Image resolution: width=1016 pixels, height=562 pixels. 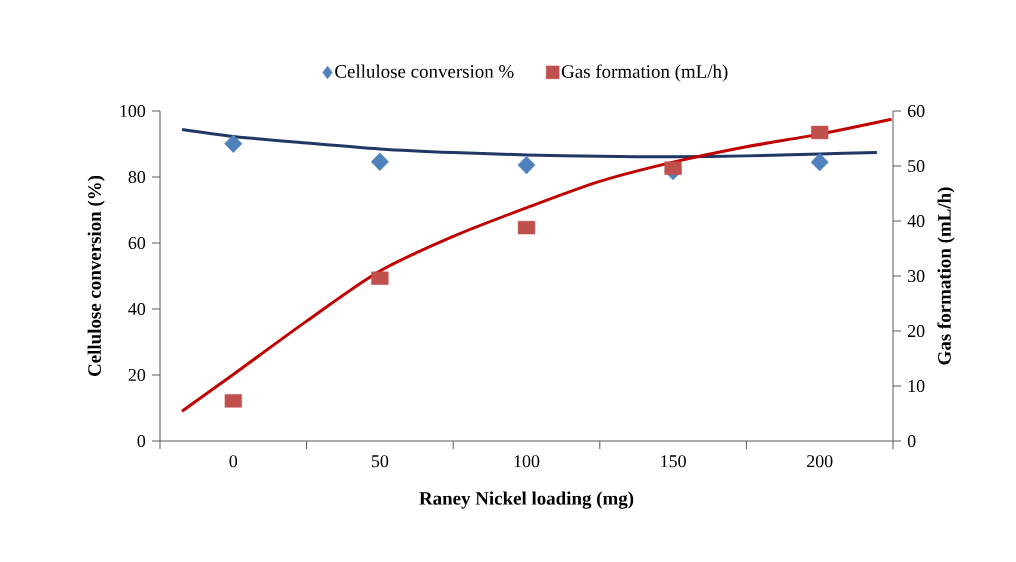 I want to click on y-tick-label: 40, so click(x=137, y=309).